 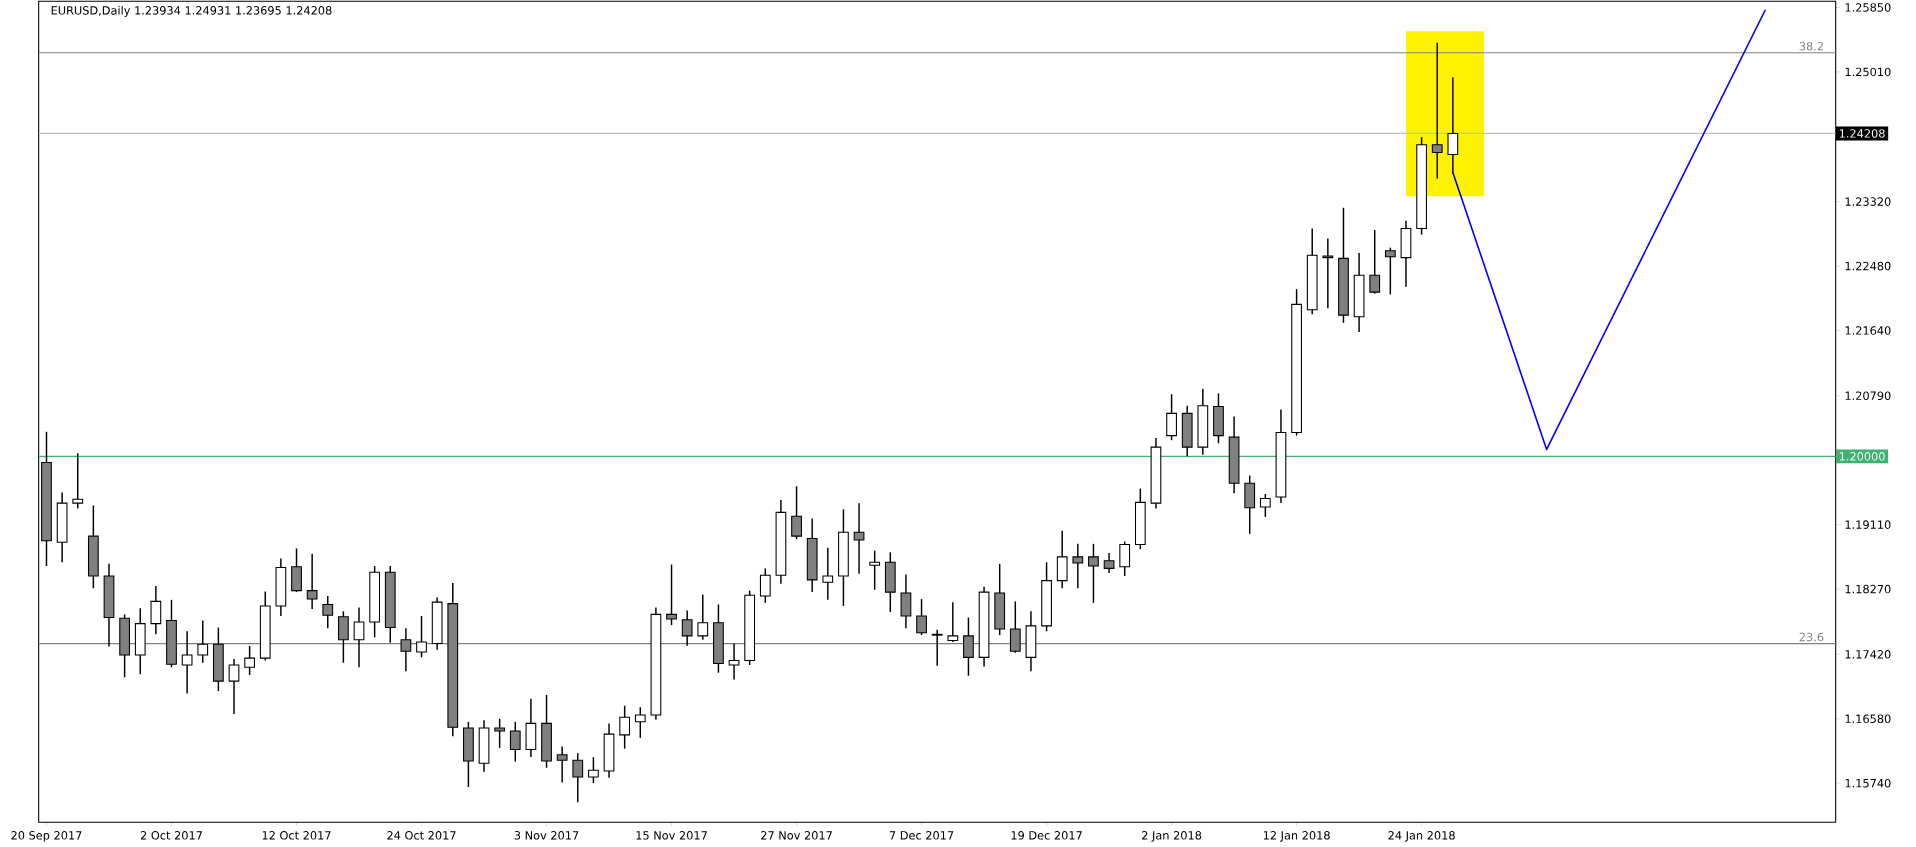 What do you see at coordinates (671, 835) in the screenshot?
I see `x-tick-label: 15 Nov 2017` at bounding box center [671, 835].